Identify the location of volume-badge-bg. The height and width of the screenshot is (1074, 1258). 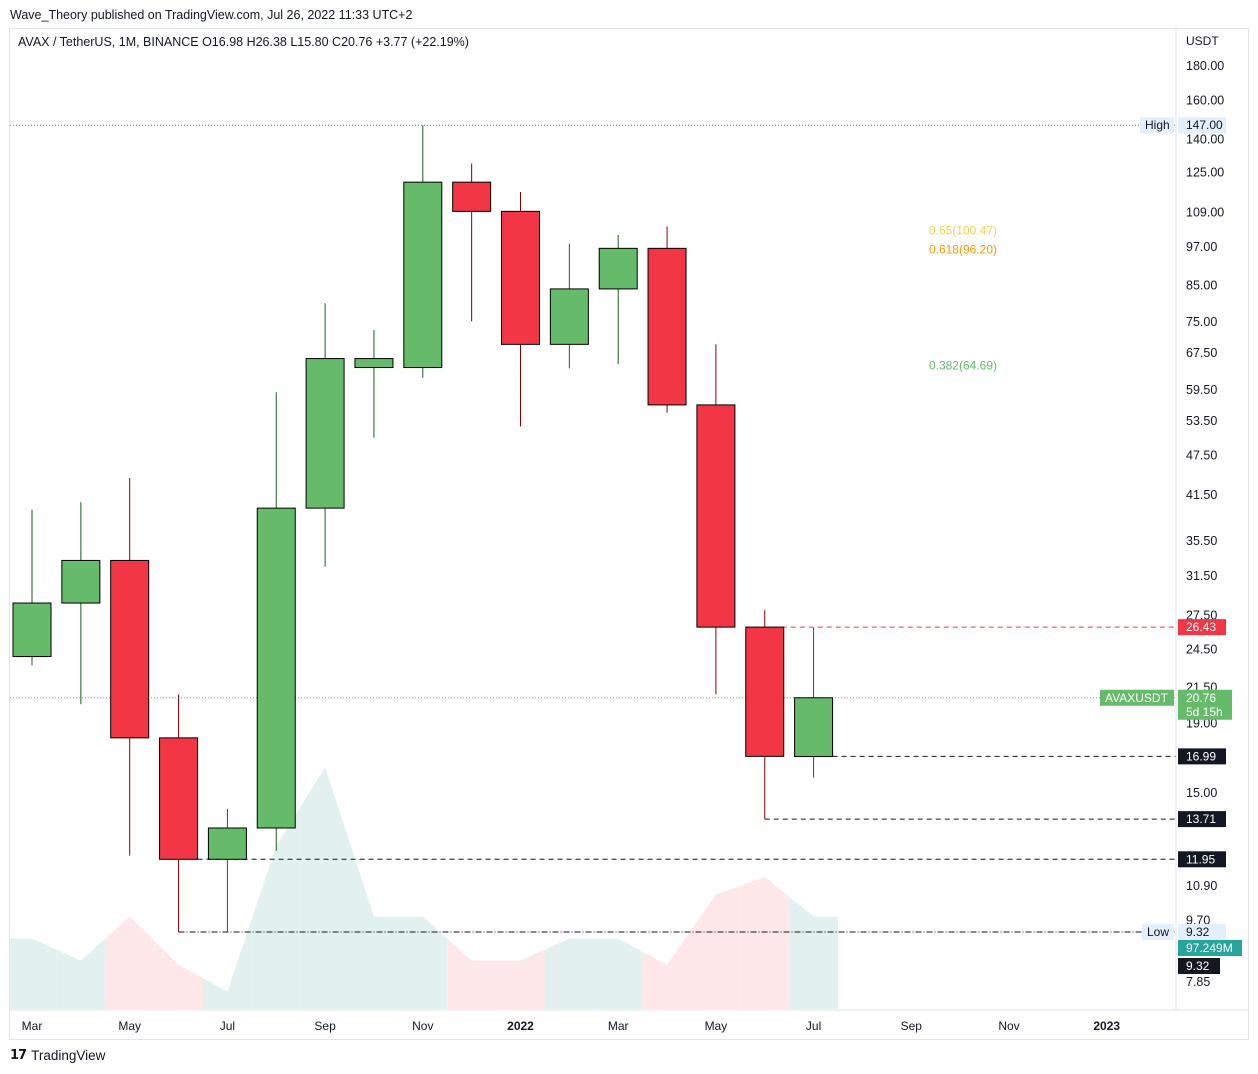
(1210, 948).